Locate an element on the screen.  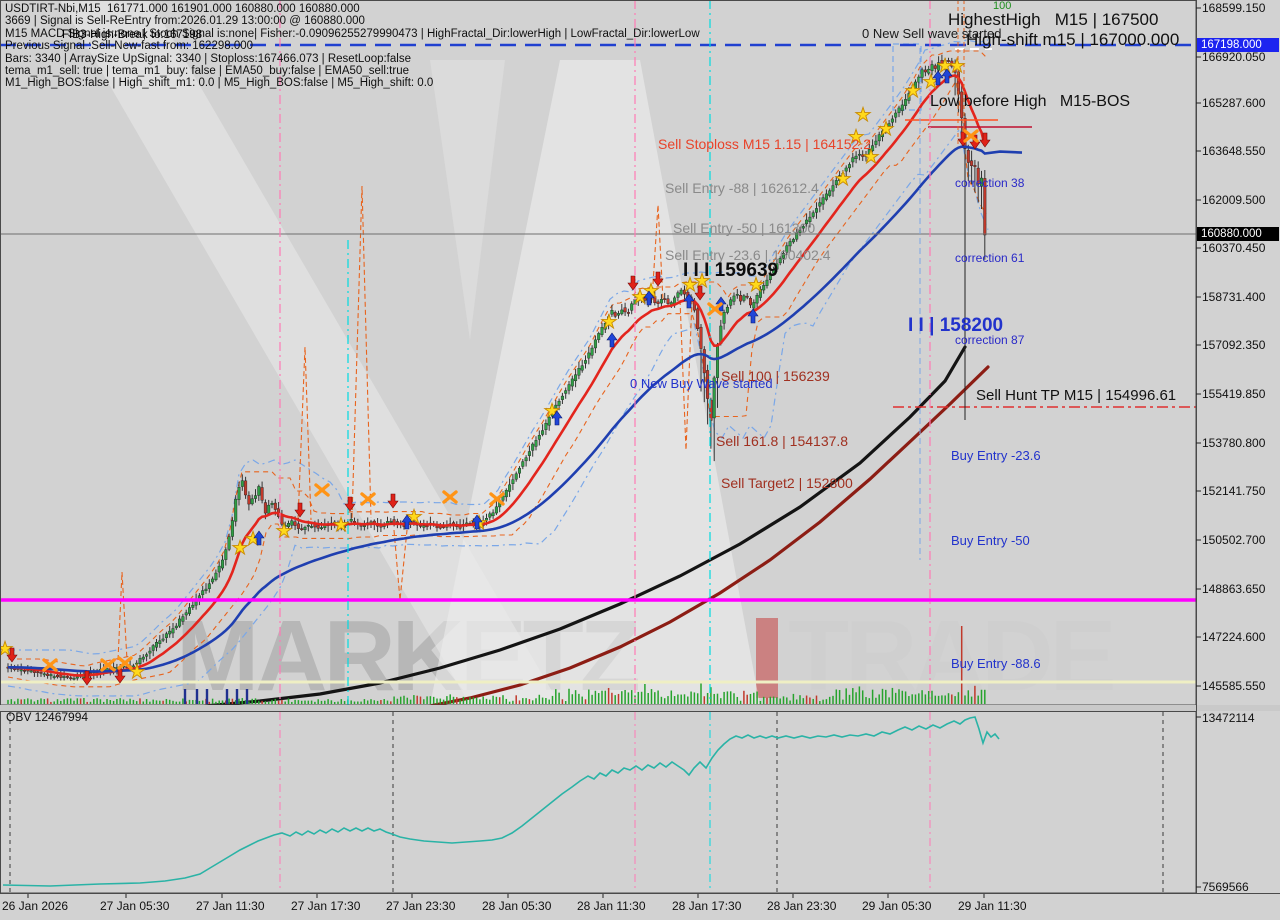
chart-annotation: I I I 159639 is located at coordinates (731, 270).